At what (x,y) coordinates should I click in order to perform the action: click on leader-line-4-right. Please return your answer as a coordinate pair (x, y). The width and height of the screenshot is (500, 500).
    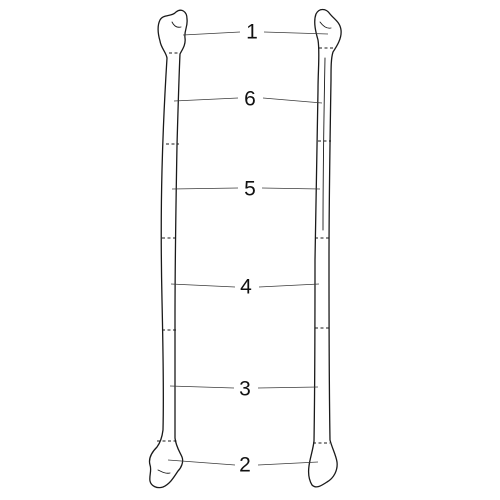
    Looking at the image, I should click on (289, 285).